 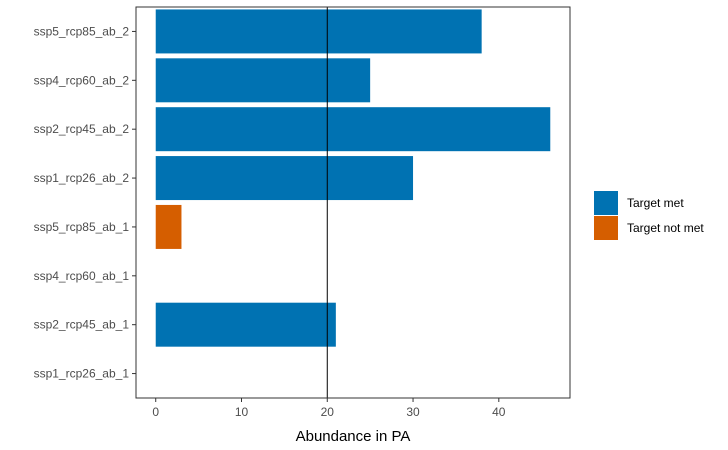 I want to click on y-tick-label: ssp4_rcp60_ab_2, so click(x=82, y=80).